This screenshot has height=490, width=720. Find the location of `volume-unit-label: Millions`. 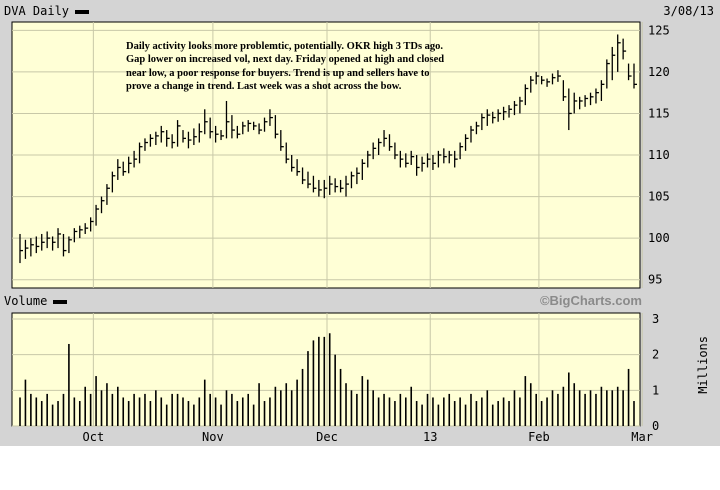

volume-unit-label: Millions is located at coordinates (703, 365).